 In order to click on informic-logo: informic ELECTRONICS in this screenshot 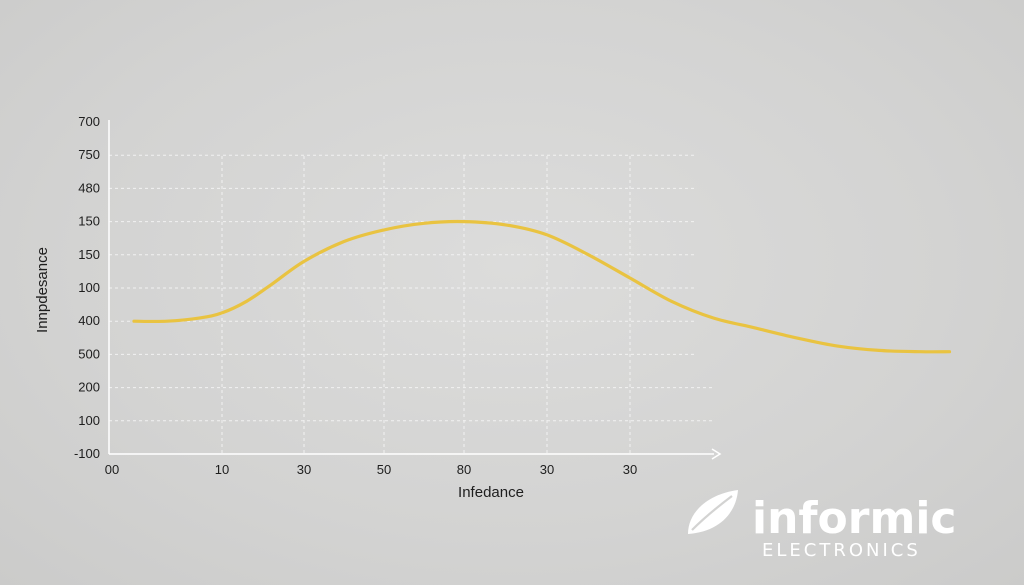, I will do `click(822, 525)`.